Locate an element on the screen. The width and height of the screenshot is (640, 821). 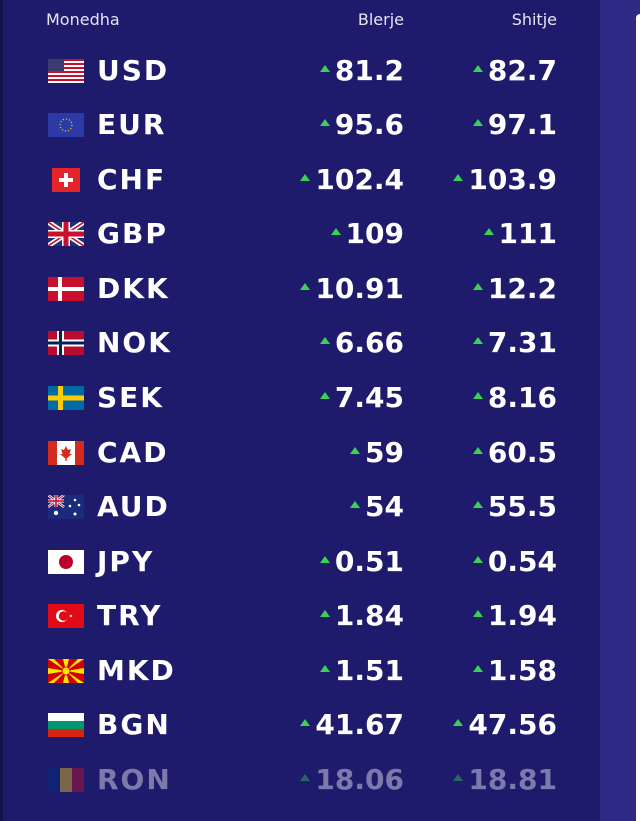
dk-flag-icon is located at coordinates (66, 289).